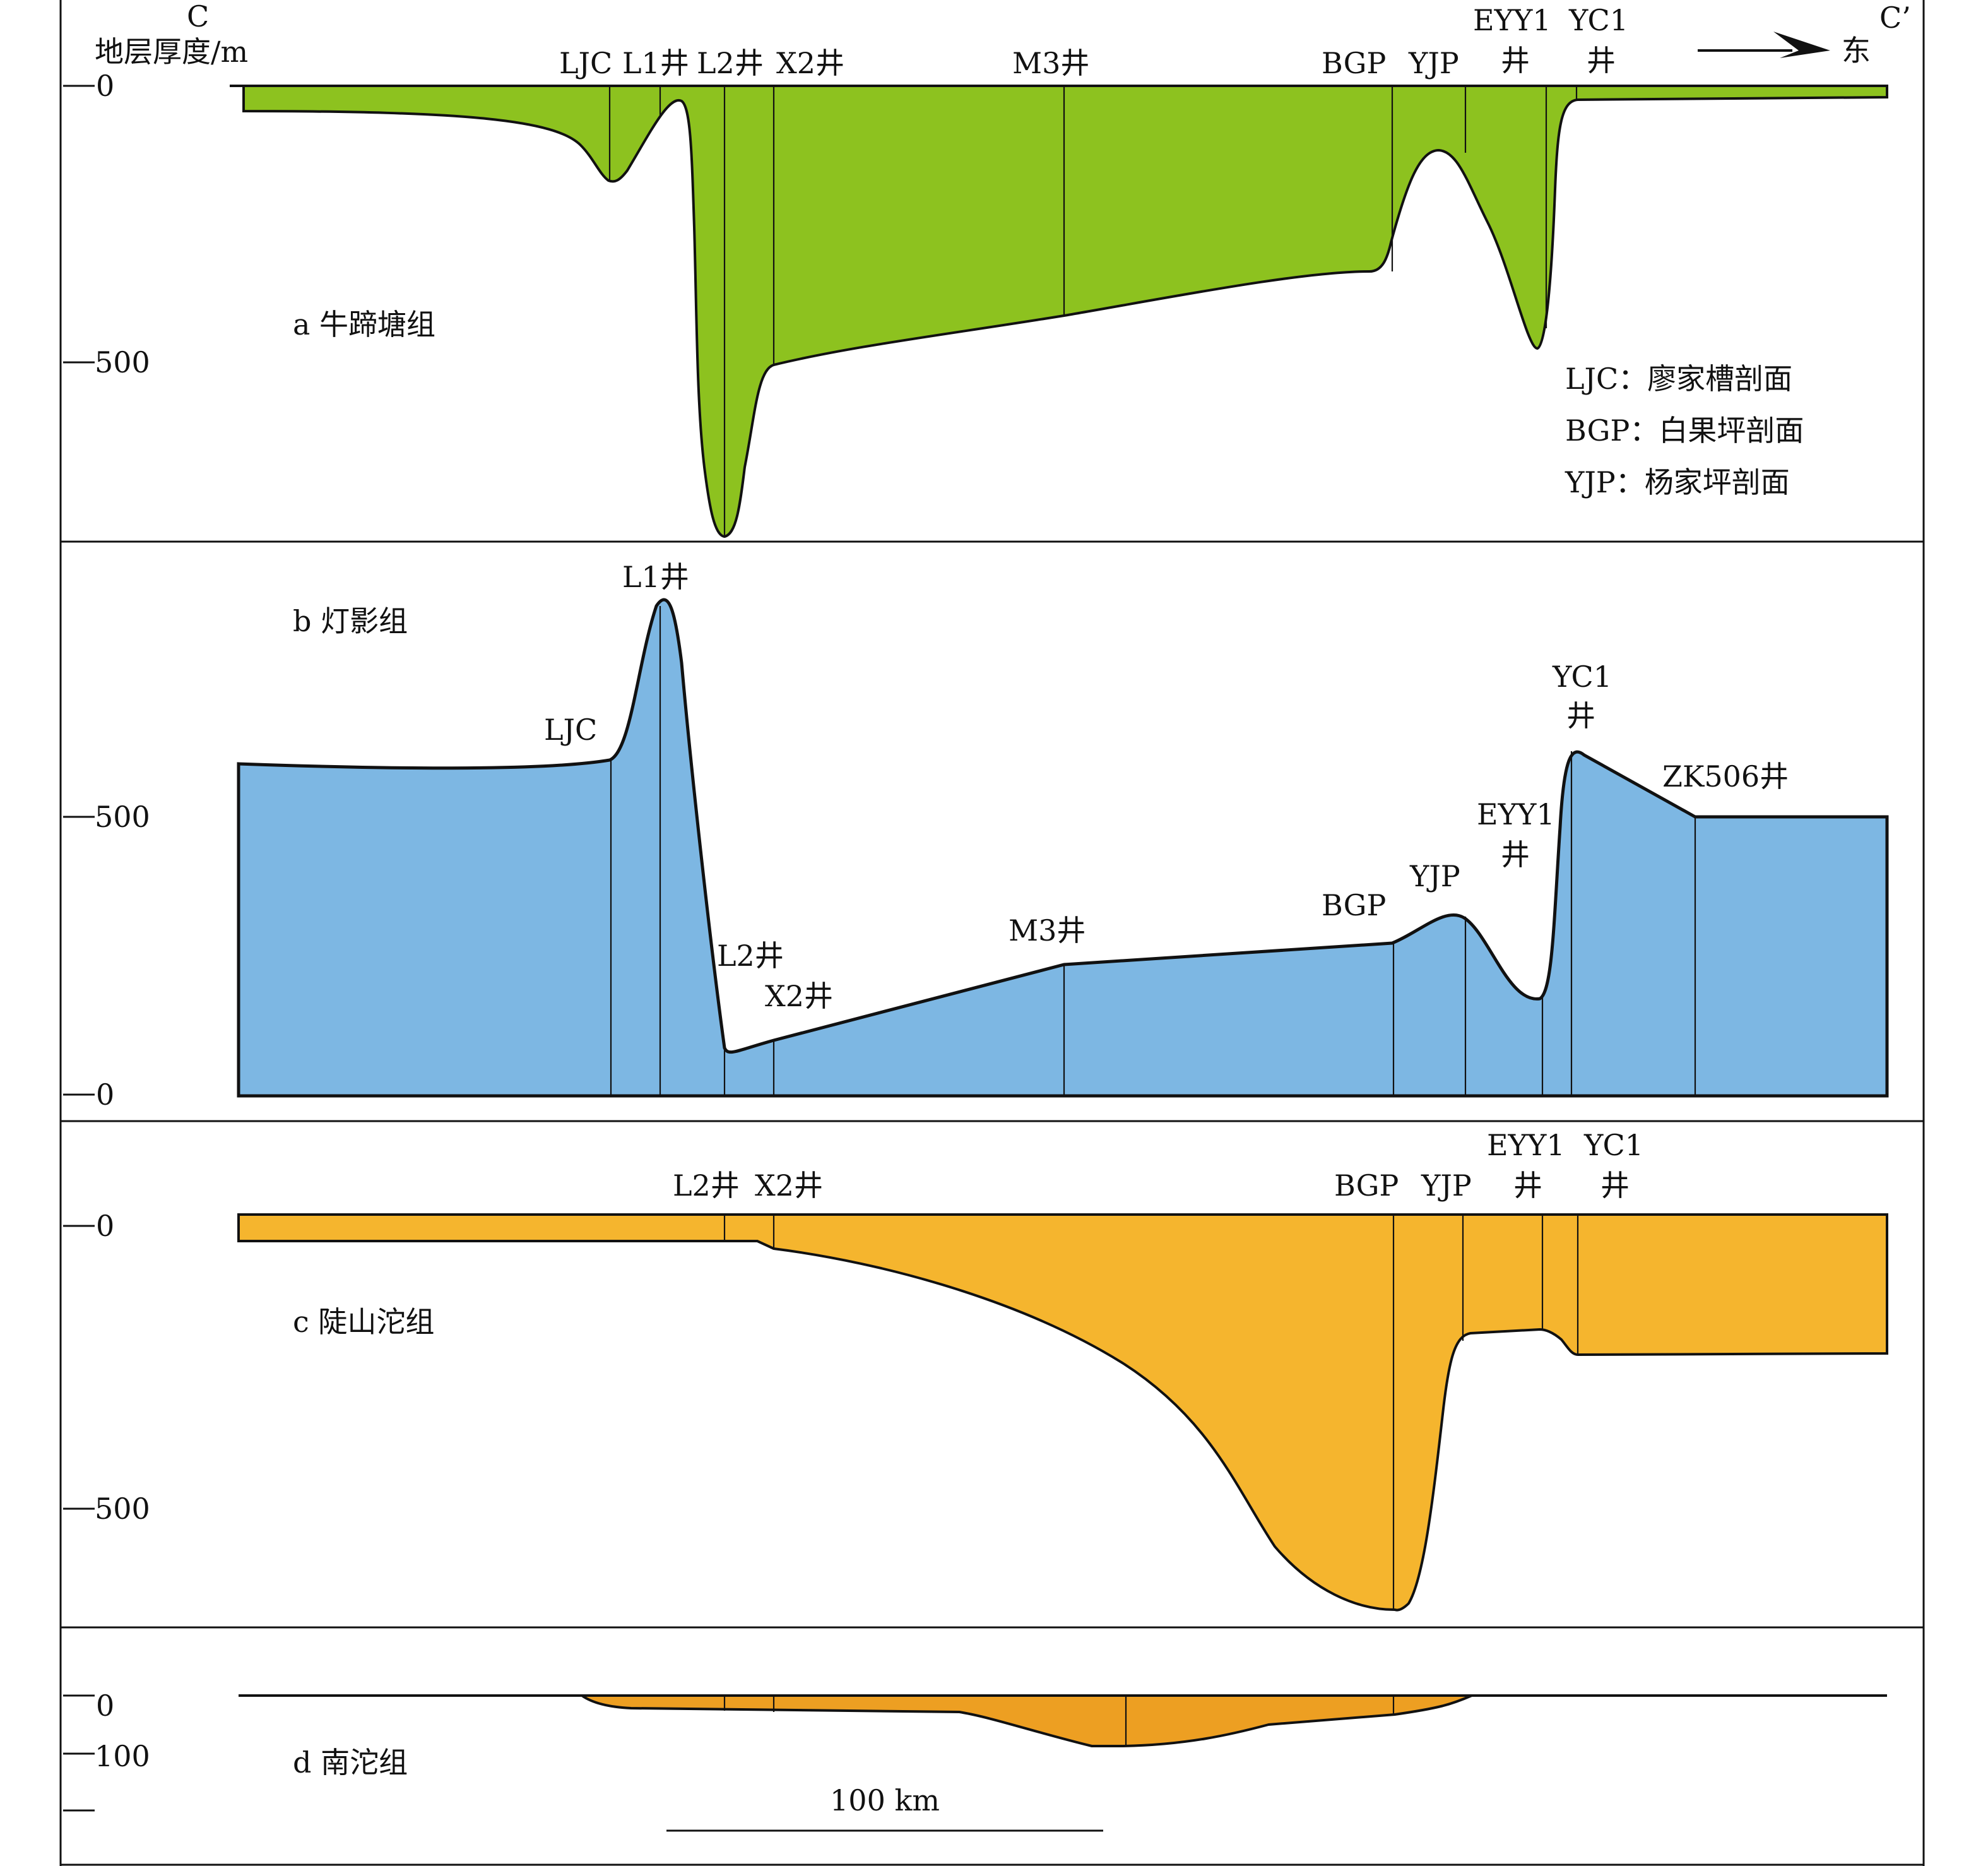 This screenshot has width=1988, height=1866. I want to click on scale-bar-label: 100 km, so click(885, 1800).